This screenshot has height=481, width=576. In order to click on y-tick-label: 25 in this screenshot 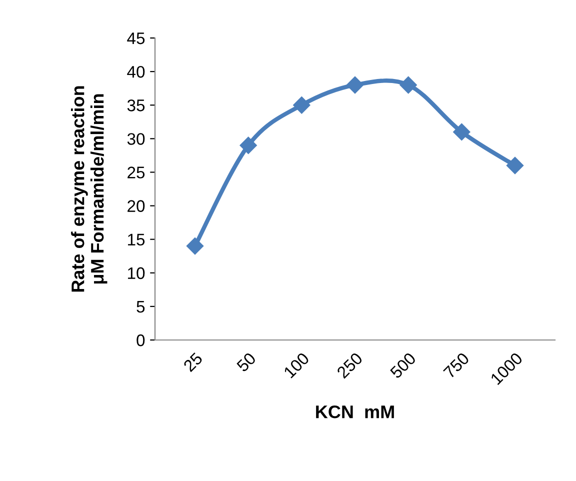, I will do `click(136, 172)`.